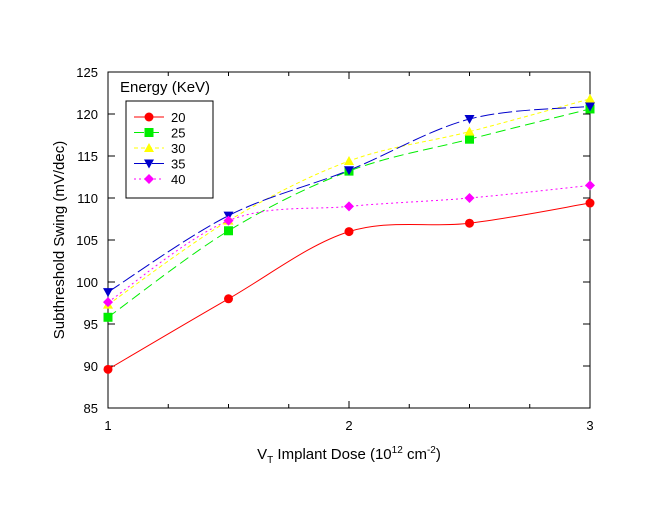 Image resolution: width=661 pixels, height=516 pixels. Describe the element at coordinates (91, 366) in the screenshot. I see `y-tick-label: 90` at that location.